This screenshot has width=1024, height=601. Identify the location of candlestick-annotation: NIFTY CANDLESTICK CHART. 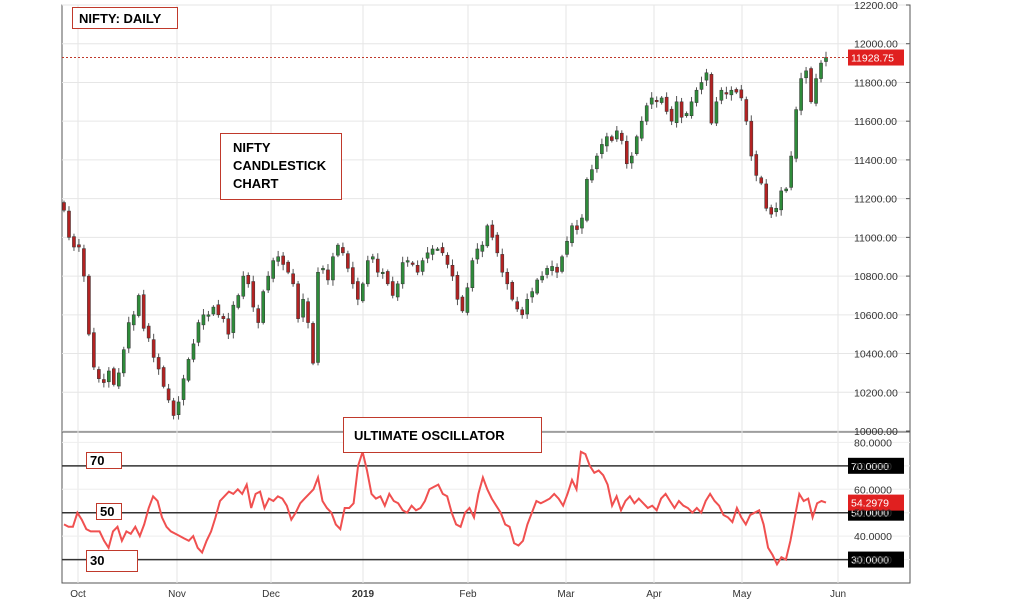
(281, 166).